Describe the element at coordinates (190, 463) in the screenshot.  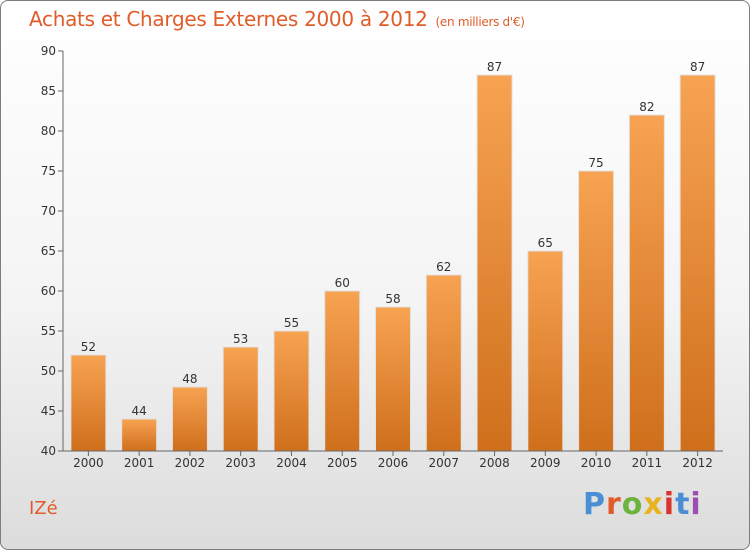
I see `x-tick-label-2002: 2002` at that location.